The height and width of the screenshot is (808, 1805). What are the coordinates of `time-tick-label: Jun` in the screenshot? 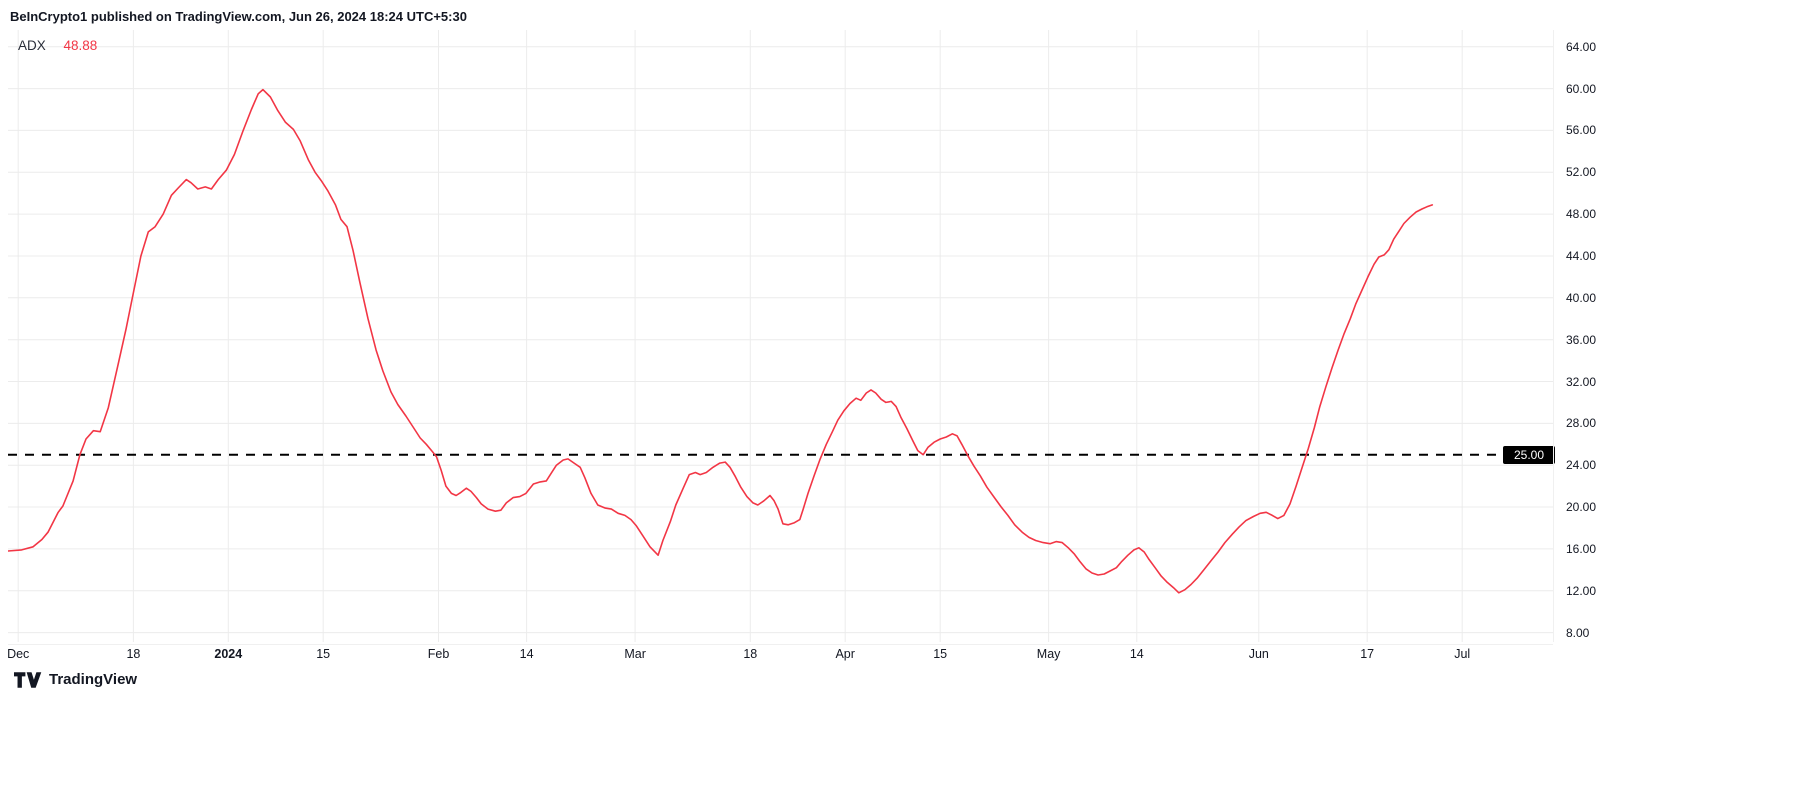 It's located at (1258, 654).